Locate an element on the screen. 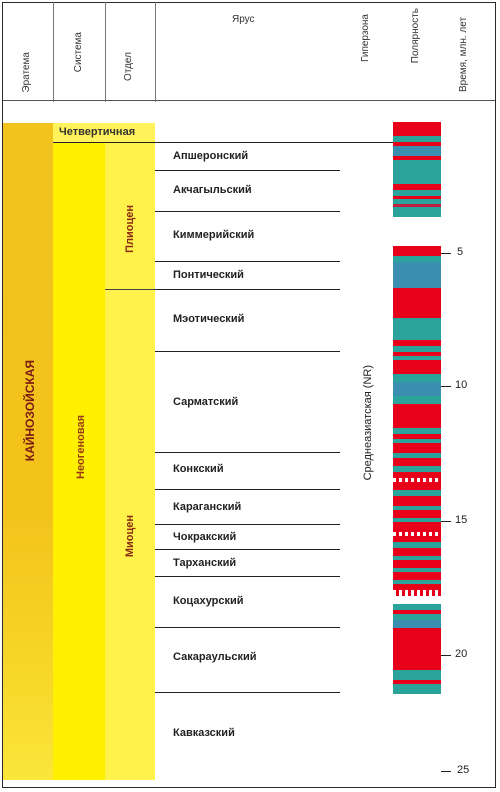  series-column is located at coordinates (130, 461).